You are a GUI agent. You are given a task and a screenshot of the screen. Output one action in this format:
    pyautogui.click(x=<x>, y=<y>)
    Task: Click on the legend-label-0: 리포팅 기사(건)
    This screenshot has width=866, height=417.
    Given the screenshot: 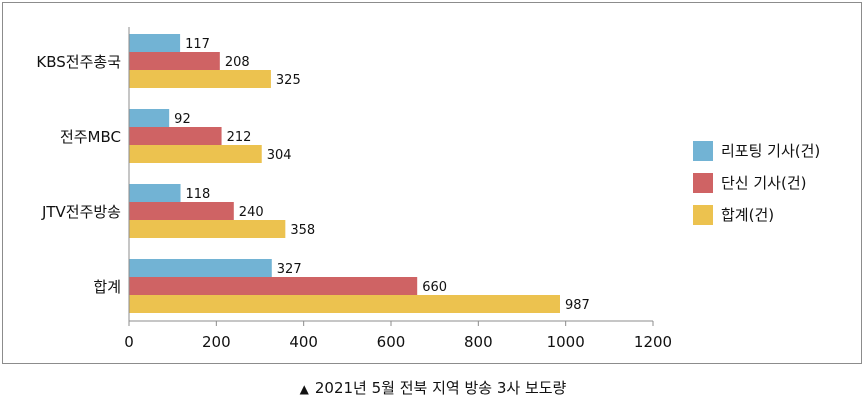 What is the action you would take?
    pyautogui.click(x=770, y=151)
    